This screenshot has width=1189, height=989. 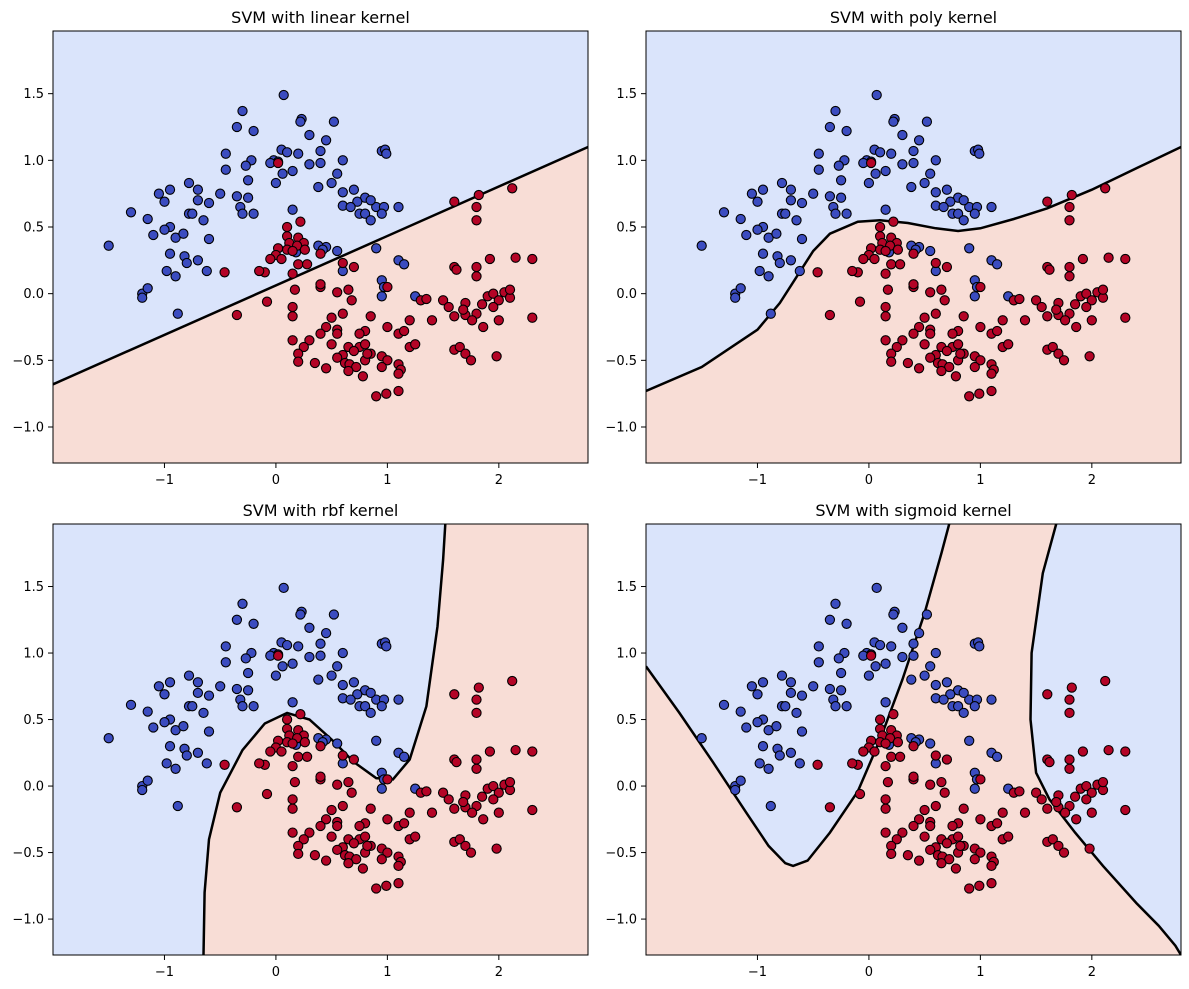 I want to click on y-tick-label: −1.0, so click(x=621, y=920).